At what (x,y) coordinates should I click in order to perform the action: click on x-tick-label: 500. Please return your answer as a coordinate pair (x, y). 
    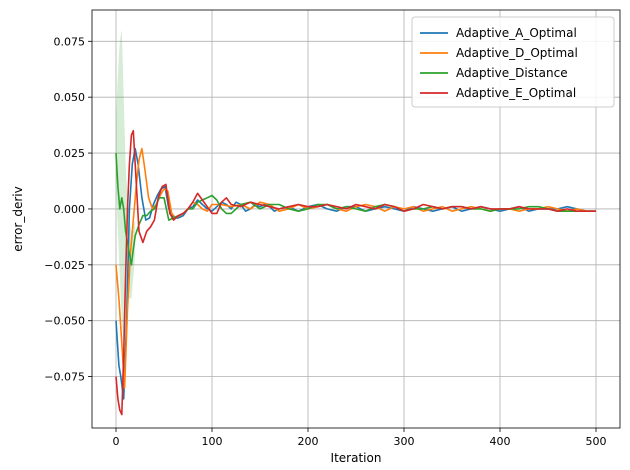
    Looking at the image, I should click on (596, 441).